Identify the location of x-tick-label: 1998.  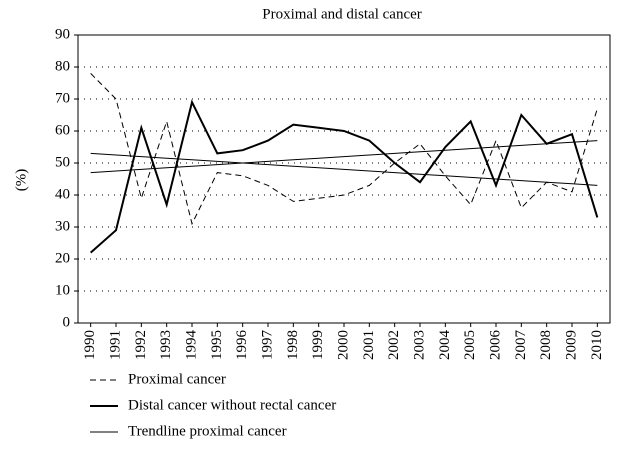
(293, 345).